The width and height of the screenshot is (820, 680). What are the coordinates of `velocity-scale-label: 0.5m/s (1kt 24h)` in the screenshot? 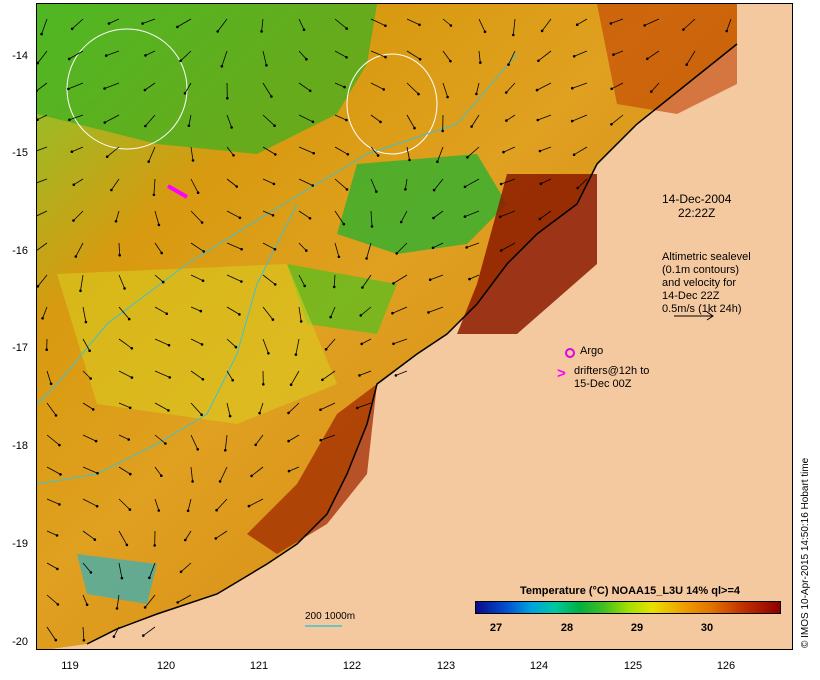 It's located at (702, 309).